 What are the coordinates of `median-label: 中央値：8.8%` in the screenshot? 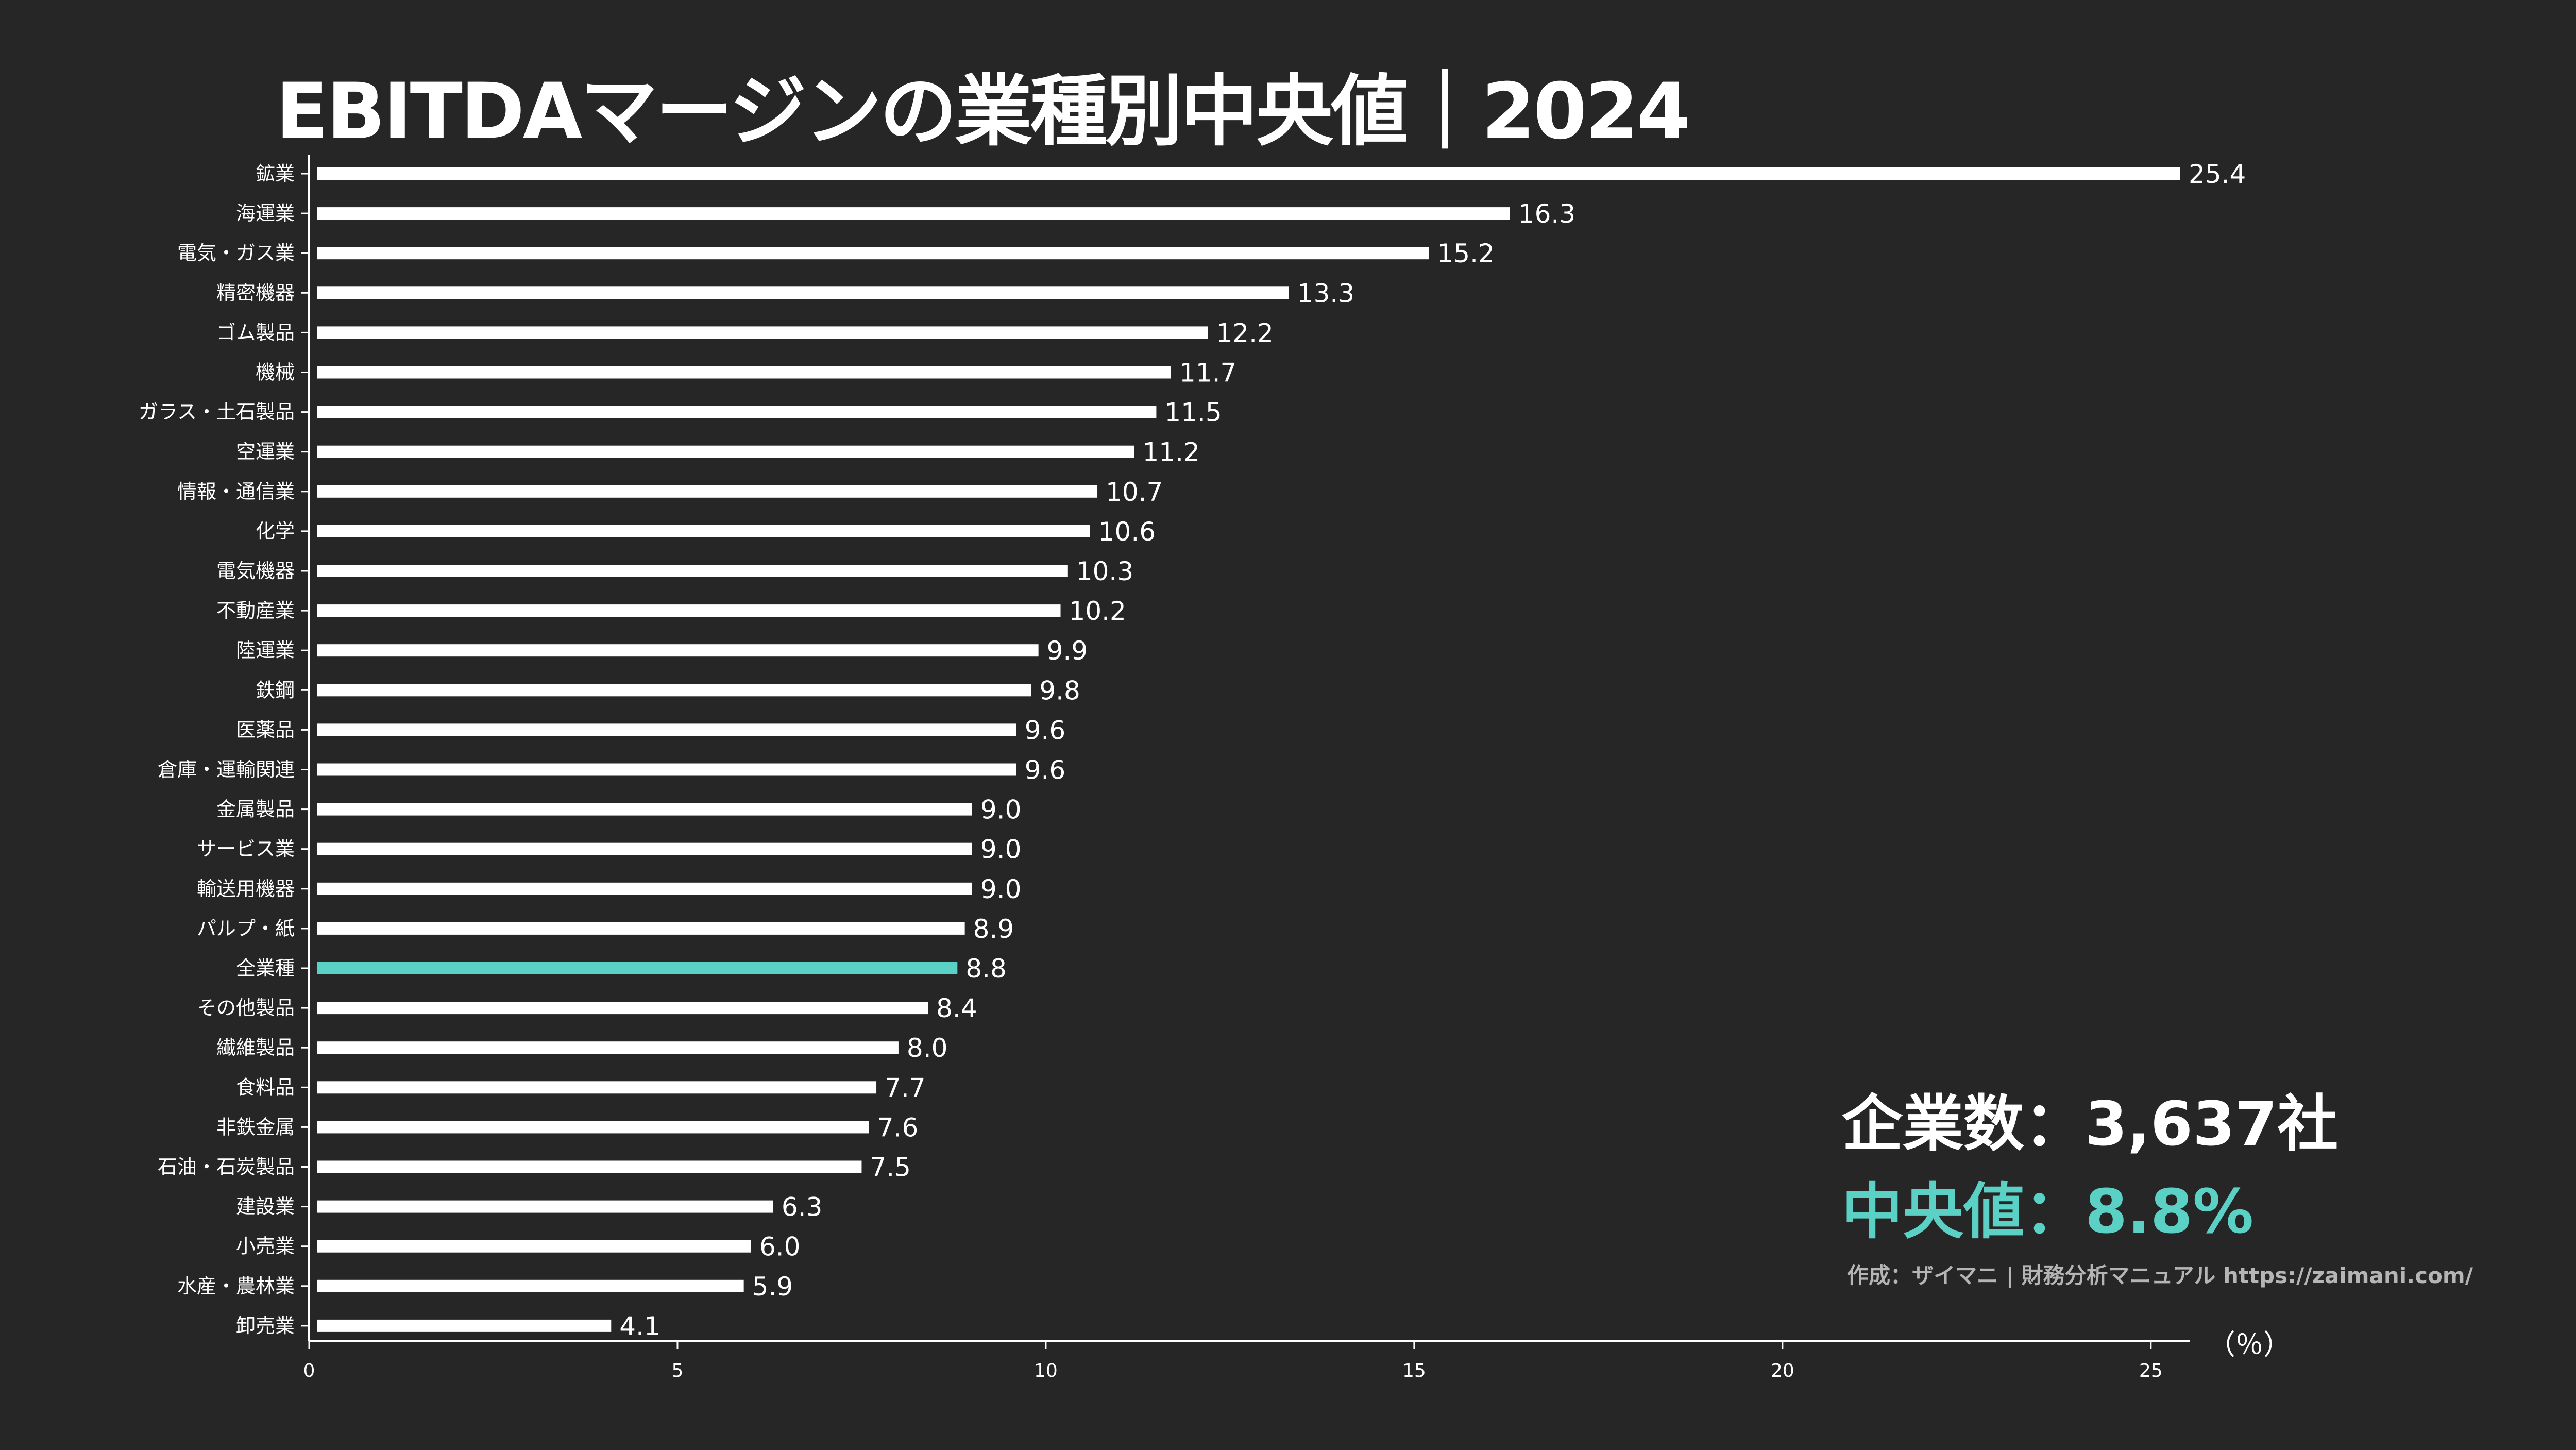 It's located at (2048, 1211).